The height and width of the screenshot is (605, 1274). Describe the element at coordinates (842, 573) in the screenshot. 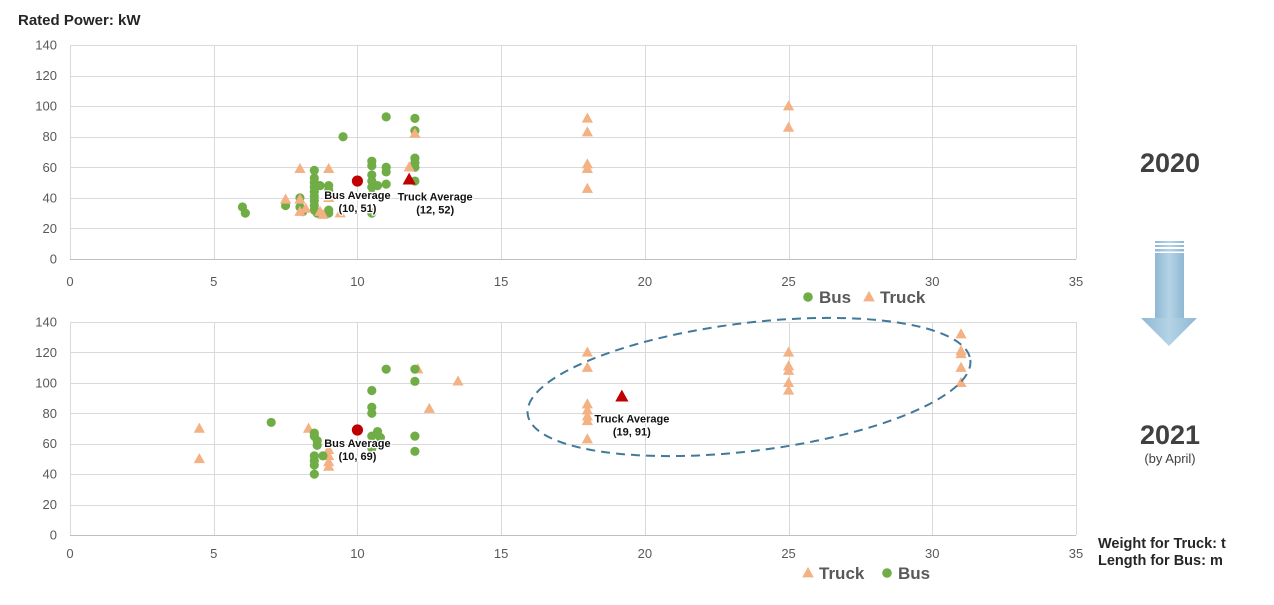

I see `legend-truck-label: Truck` at that location.